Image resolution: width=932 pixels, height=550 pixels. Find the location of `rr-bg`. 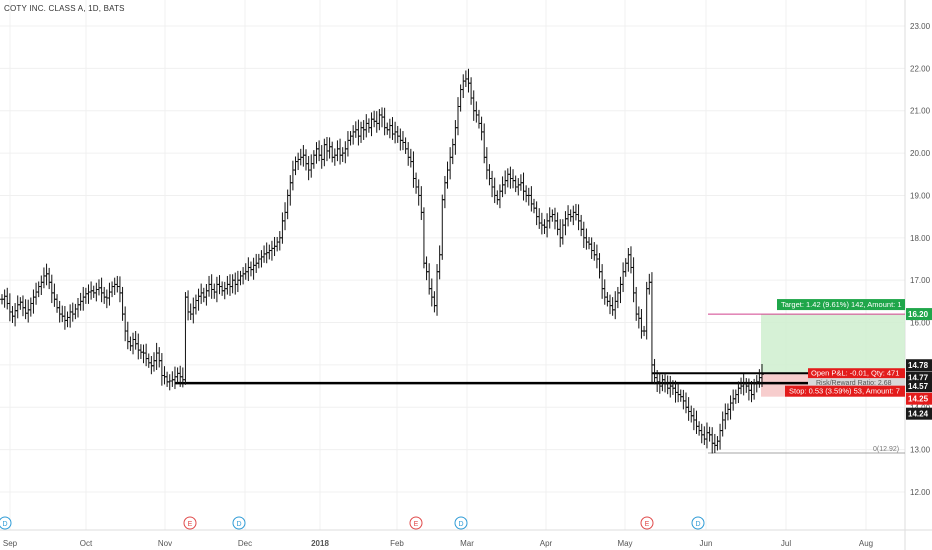

rr-bg is located at coordinates (856, 383).